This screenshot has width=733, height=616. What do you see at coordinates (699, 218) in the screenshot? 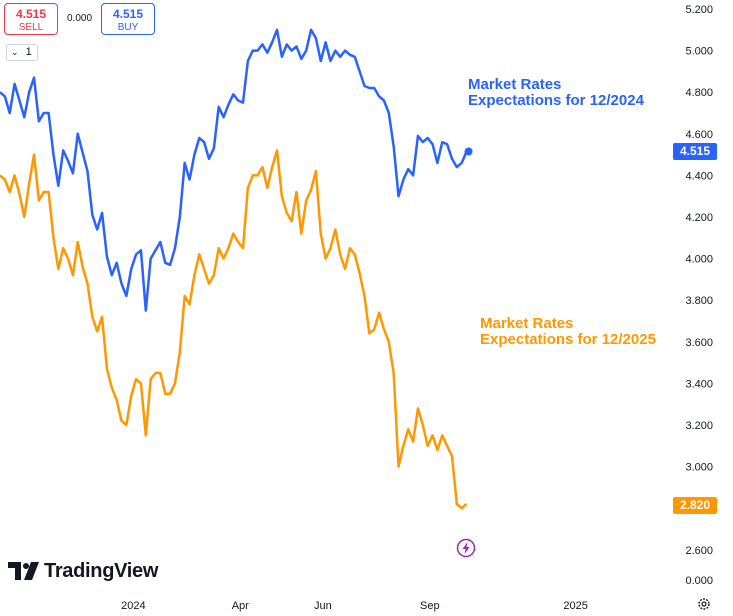
I see `y-tick-label: 4.200` at bounding box center [699, 218].